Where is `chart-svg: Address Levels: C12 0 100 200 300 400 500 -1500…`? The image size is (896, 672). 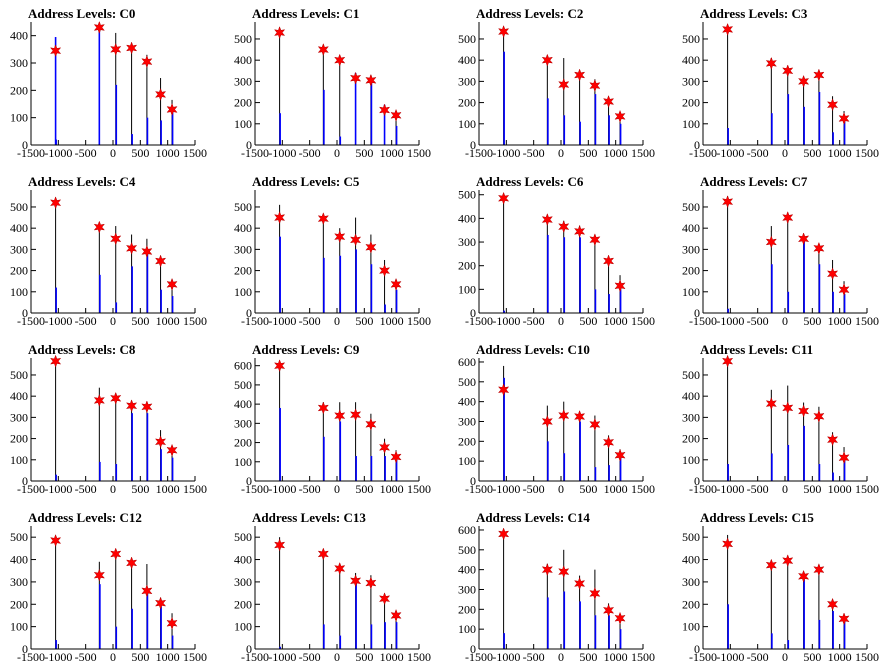
chart-svg: Address Levels: C12 0 100 200 300 400 500 -1500… is located at coordinates (108, 587).